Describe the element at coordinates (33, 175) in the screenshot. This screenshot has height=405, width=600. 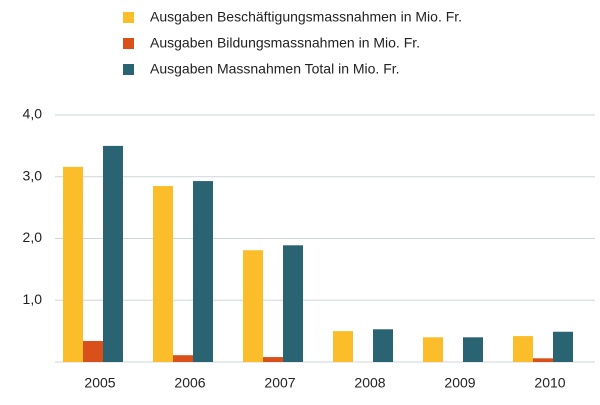
I see `y-tick-label: 3,0` at that location.